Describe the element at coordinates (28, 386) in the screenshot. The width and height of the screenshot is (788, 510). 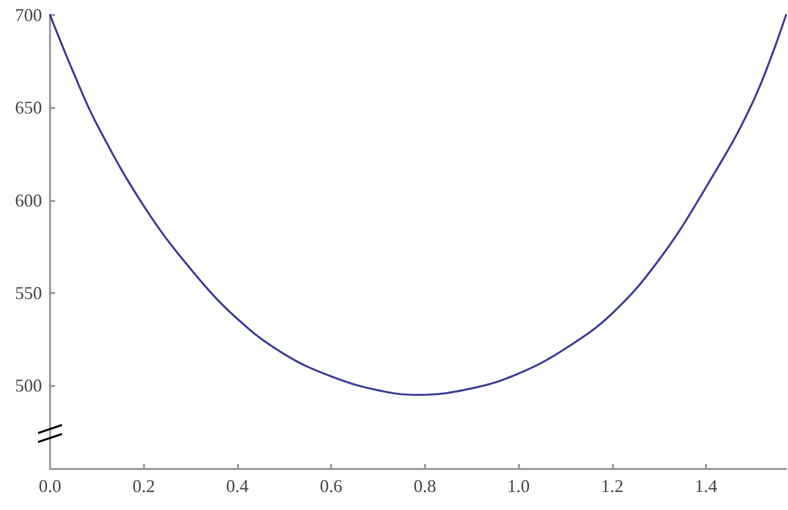
I see `y-tick-label: 500` at that location.